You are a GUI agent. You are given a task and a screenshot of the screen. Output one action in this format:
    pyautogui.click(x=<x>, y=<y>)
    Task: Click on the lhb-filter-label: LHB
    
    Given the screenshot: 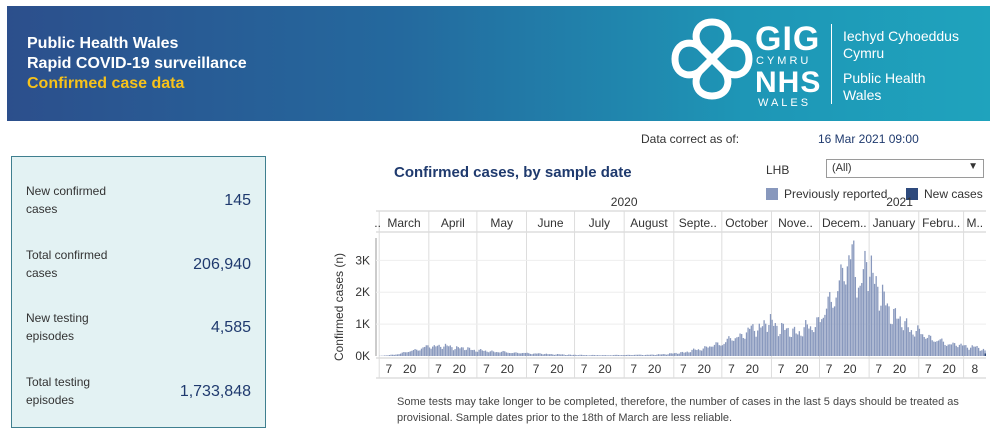 What is the action you would take?
    pyautogui.click(x=778, y=170)
    